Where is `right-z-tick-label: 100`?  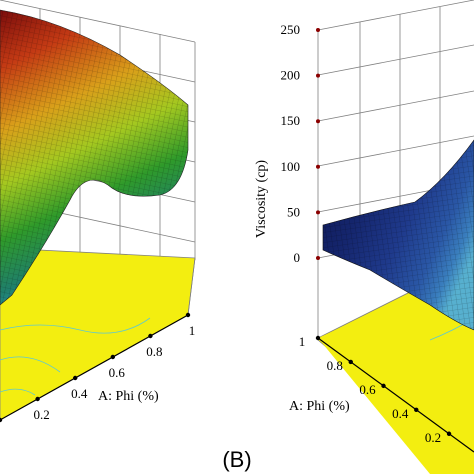
right-z-tick-label: 100 is located at coordinates (291, 166).